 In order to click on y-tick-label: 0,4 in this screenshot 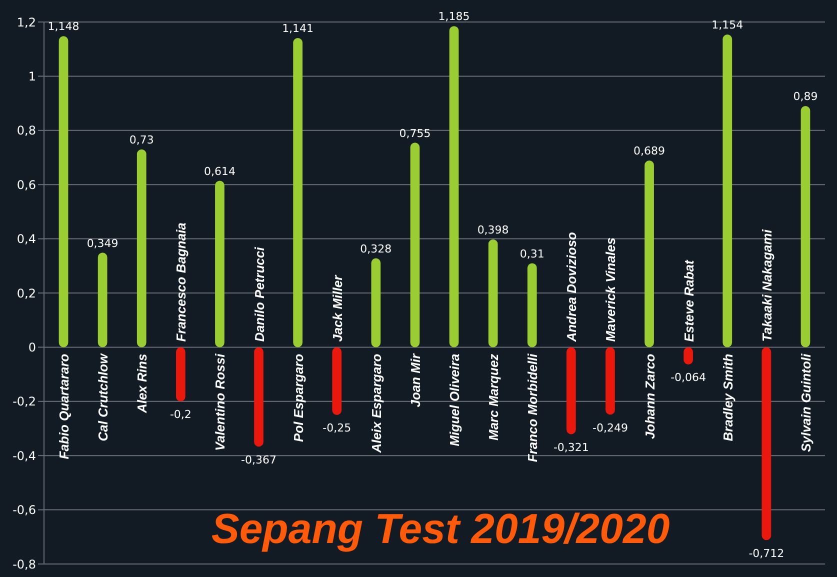, I will do `click(26, 239)`.